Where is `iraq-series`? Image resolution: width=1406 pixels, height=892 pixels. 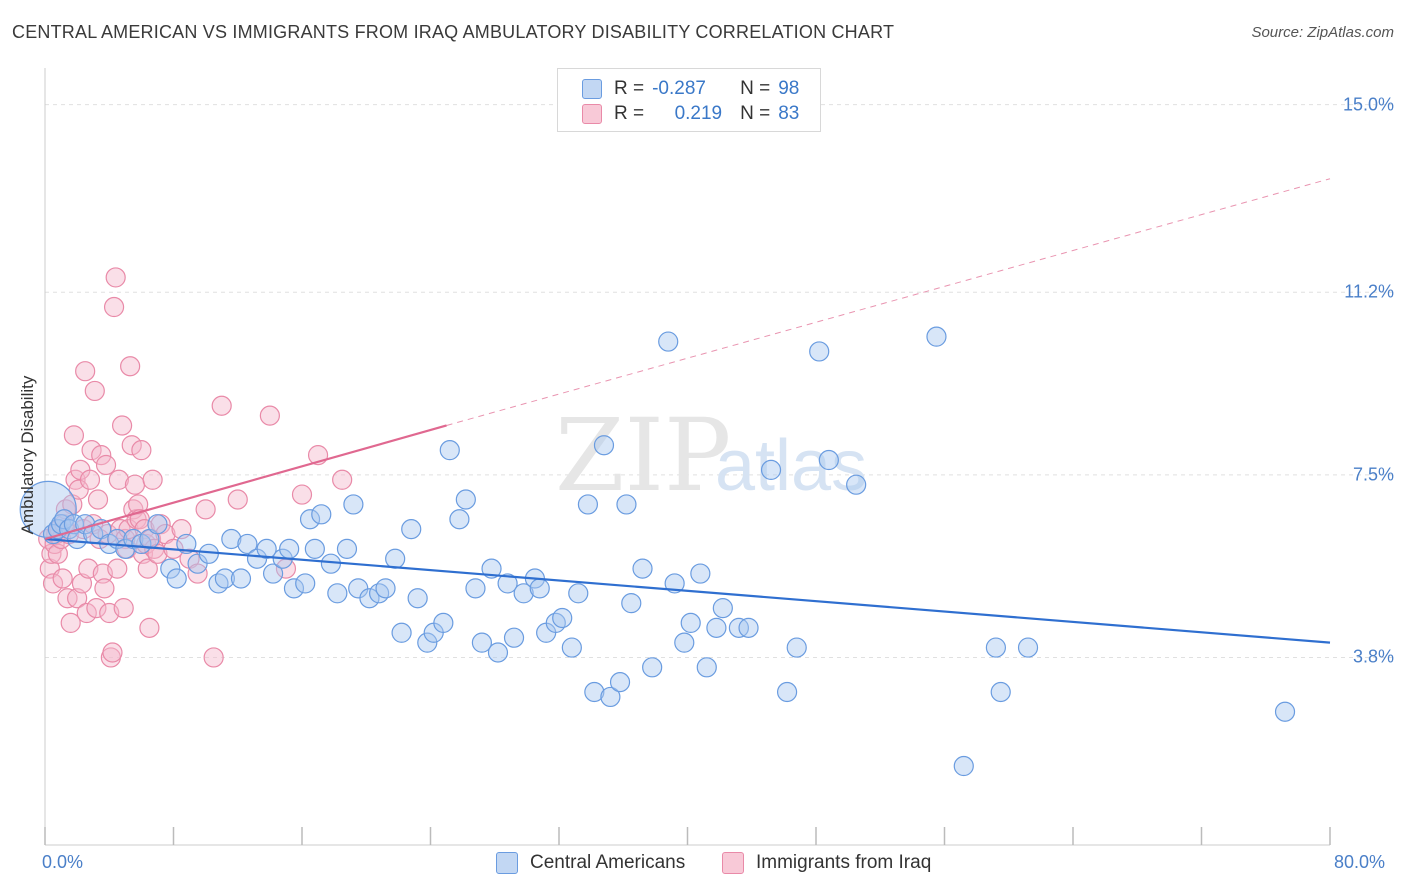
iraq-series is located at coordinates (195, 467).